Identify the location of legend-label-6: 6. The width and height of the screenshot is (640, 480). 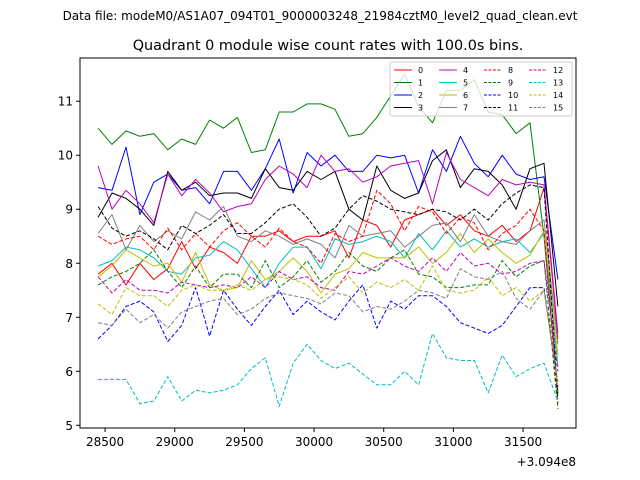
(465, 95).